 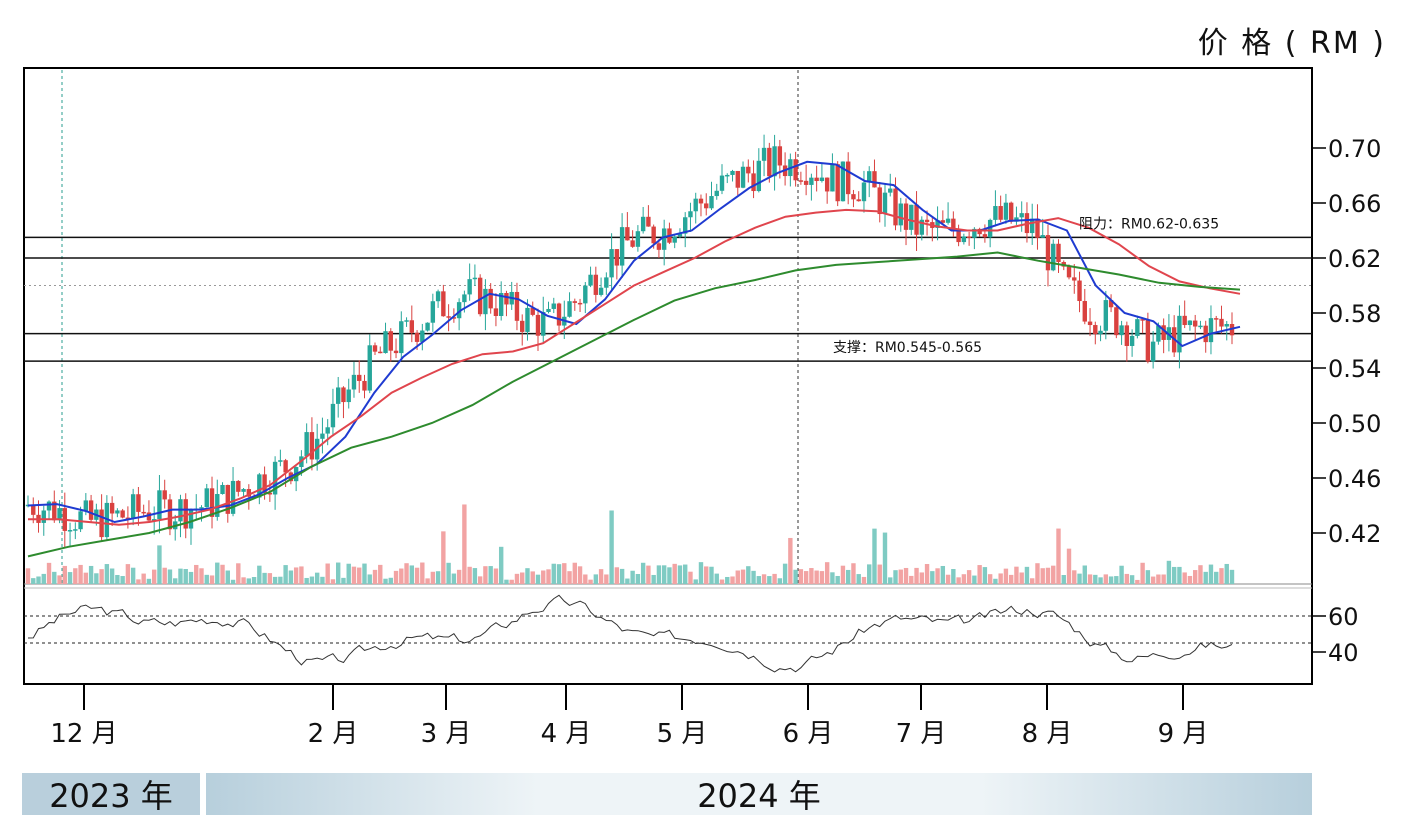 What do you see at coordinates (808, 734) in the screenshot?
I see `month-label: 6 月` at bounding box center [808, 734].